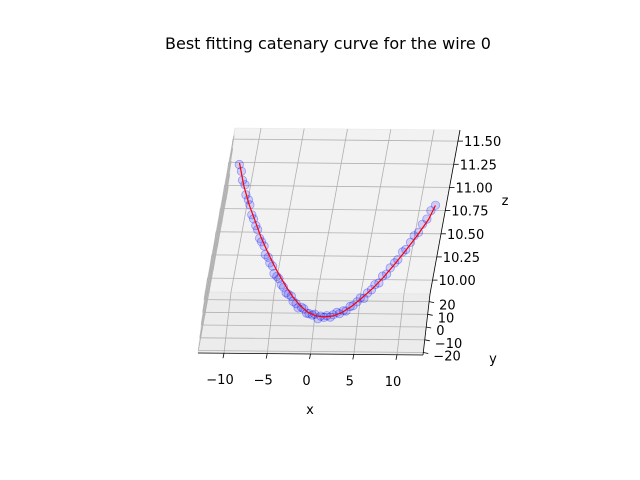  I want to click on scatter-points, so click(337, 241).